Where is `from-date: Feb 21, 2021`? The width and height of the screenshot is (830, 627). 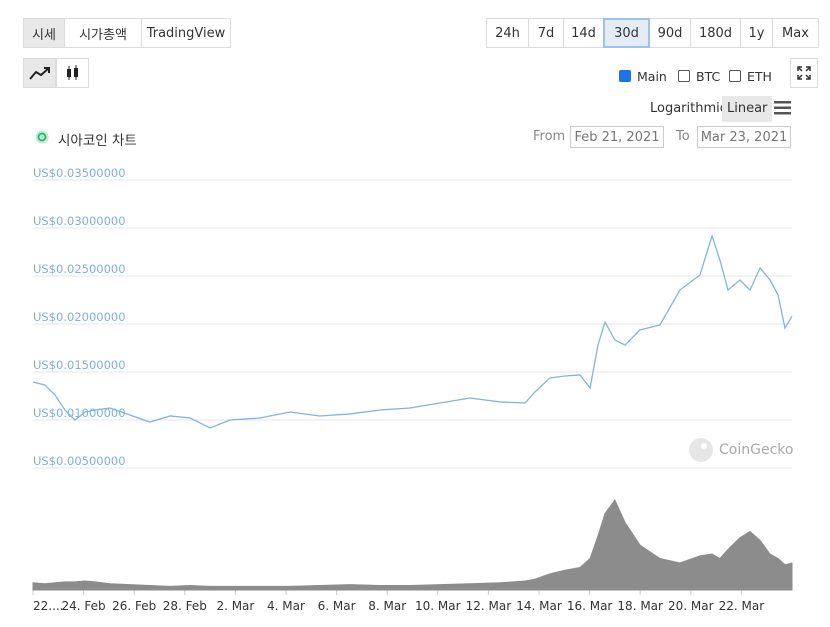
from-date: Feb 21, 2021 is located at coordinates (617, 137).